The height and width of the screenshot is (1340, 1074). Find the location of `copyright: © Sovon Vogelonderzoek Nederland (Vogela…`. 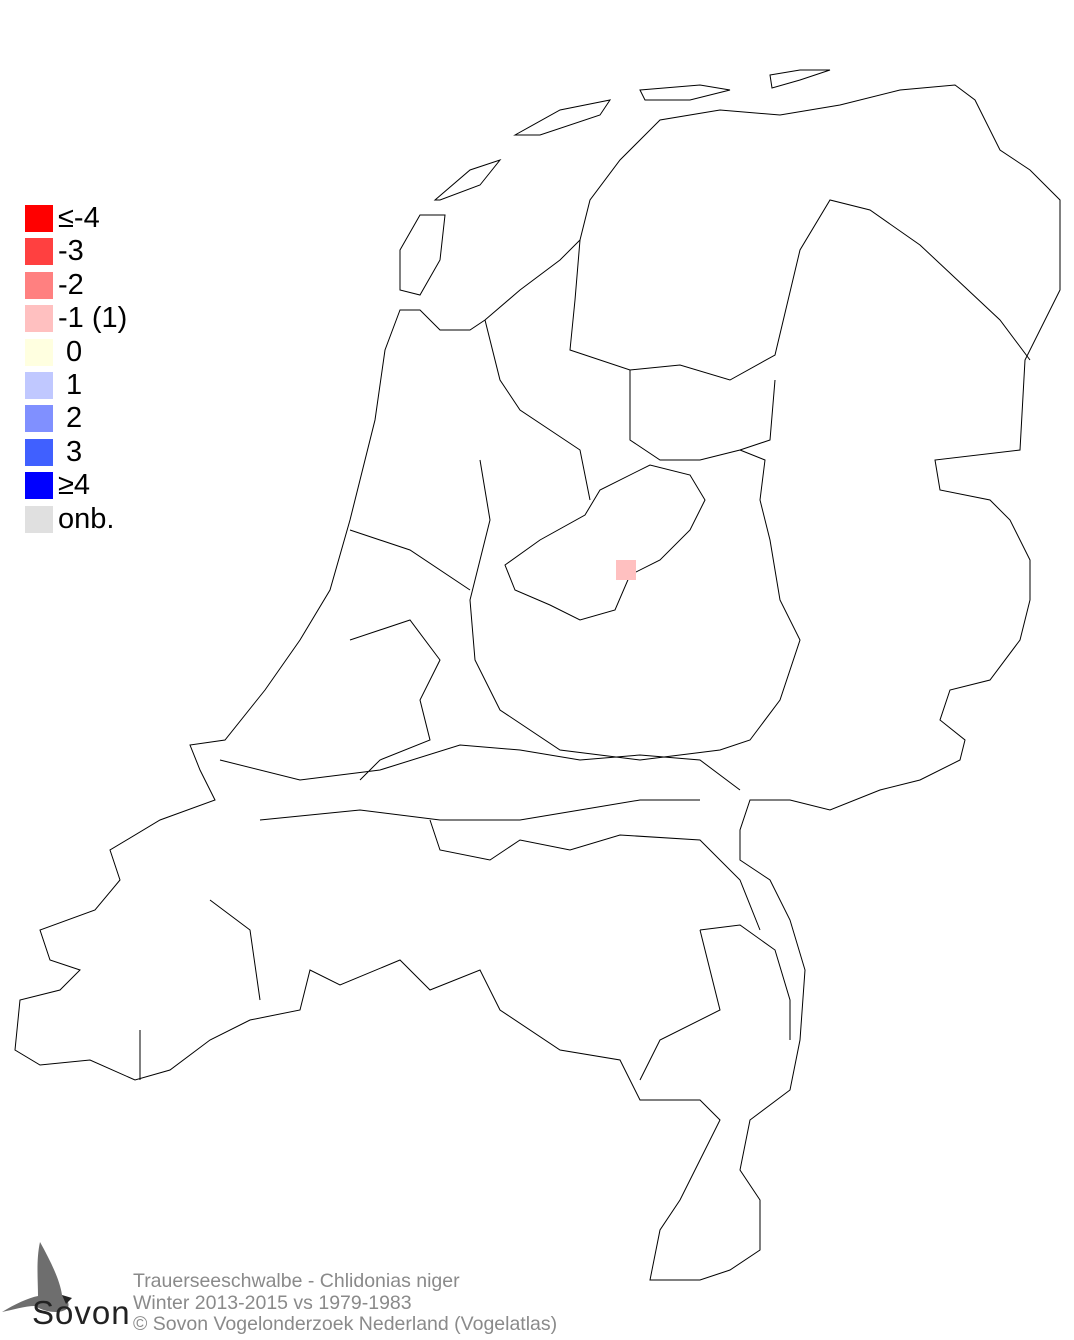

copyright: © Sovon Vogelonderzoek Nederland (Vogela… is located at coordinates (345, 1324).